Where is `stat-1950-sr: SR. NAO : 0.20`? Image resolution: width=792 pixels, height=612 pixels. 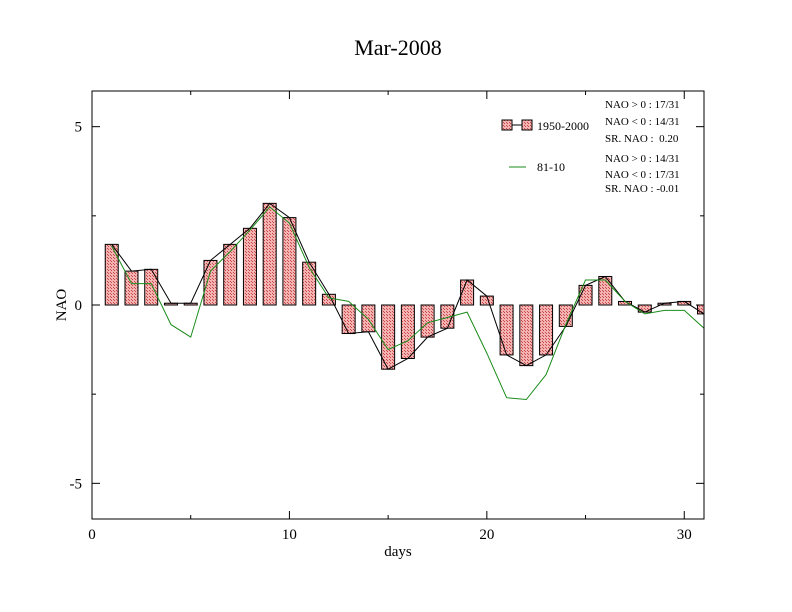
stat-1950-sr: SR. NAO : 0.20 is located at coordinates (642, 139).